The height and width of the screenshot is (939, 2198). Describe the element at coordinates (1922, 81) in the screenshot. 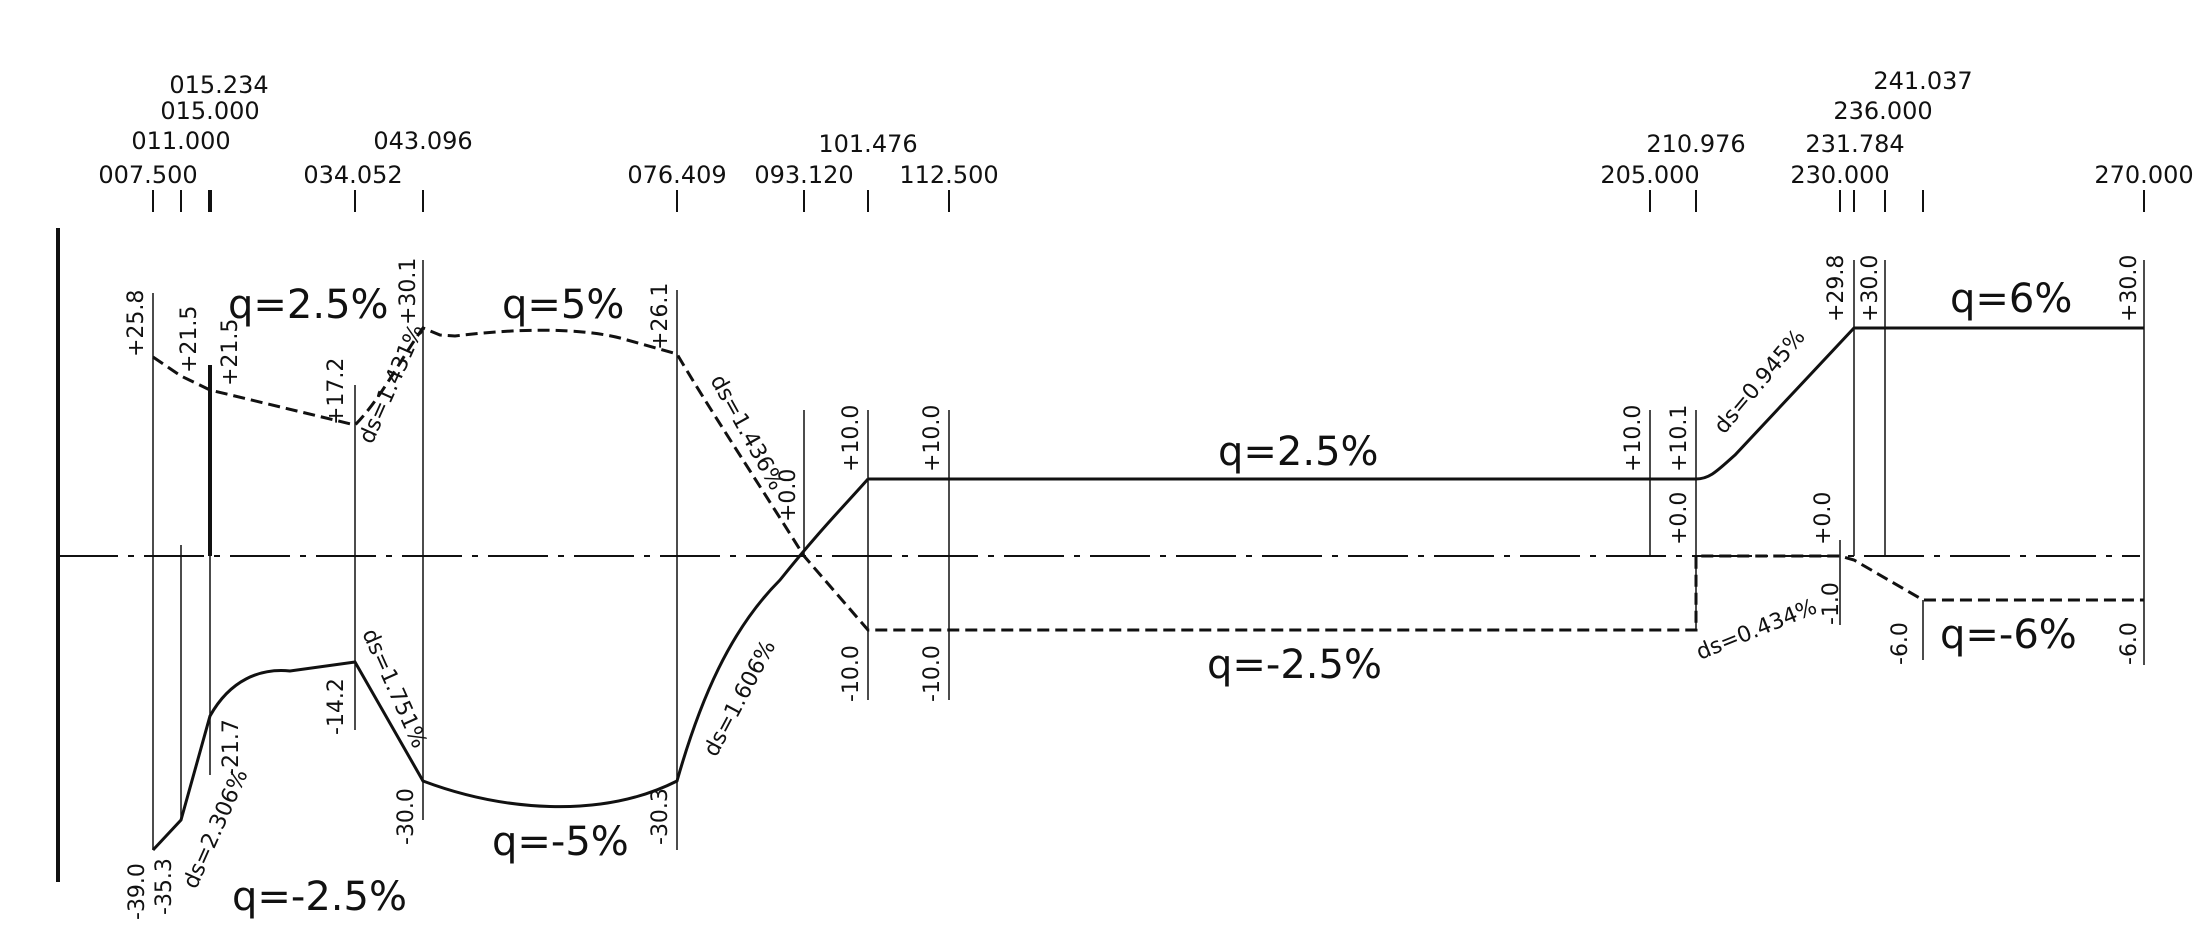

I see `station-label: 241.037` at that location.